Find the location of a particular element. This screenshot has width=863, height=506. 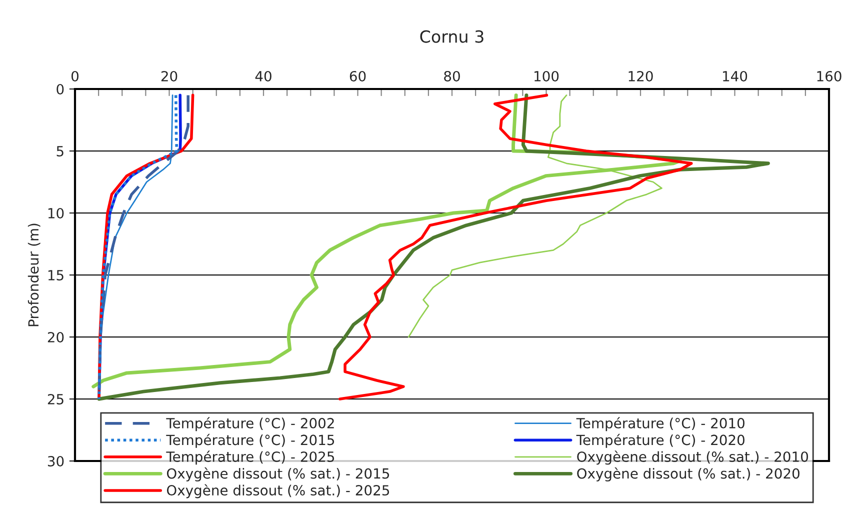

y-tick-label: 10 is located at coordinates (56, 213).